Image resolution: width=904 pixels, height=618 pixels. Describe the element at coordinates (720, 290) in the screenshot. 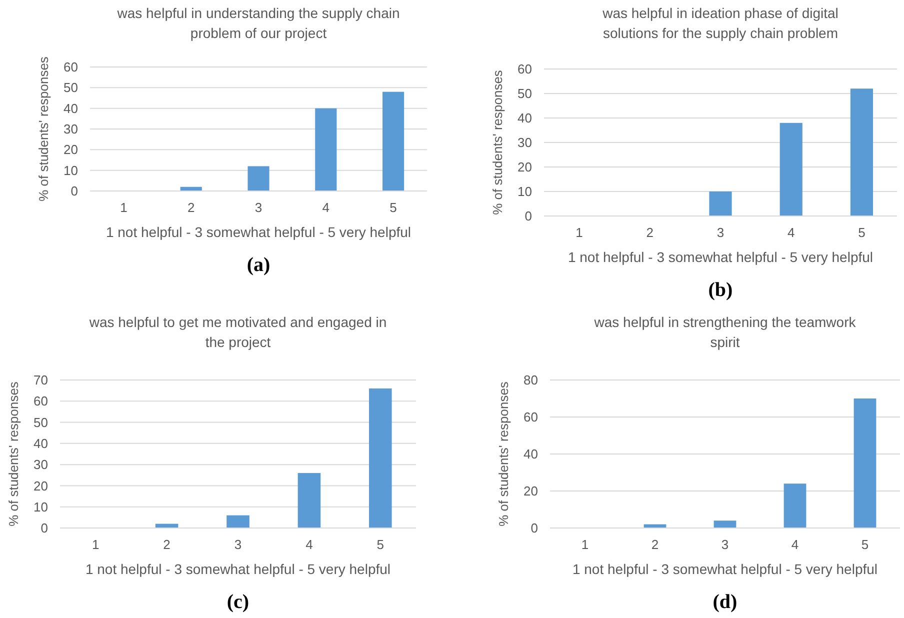

I see `text: (b)` at that location.